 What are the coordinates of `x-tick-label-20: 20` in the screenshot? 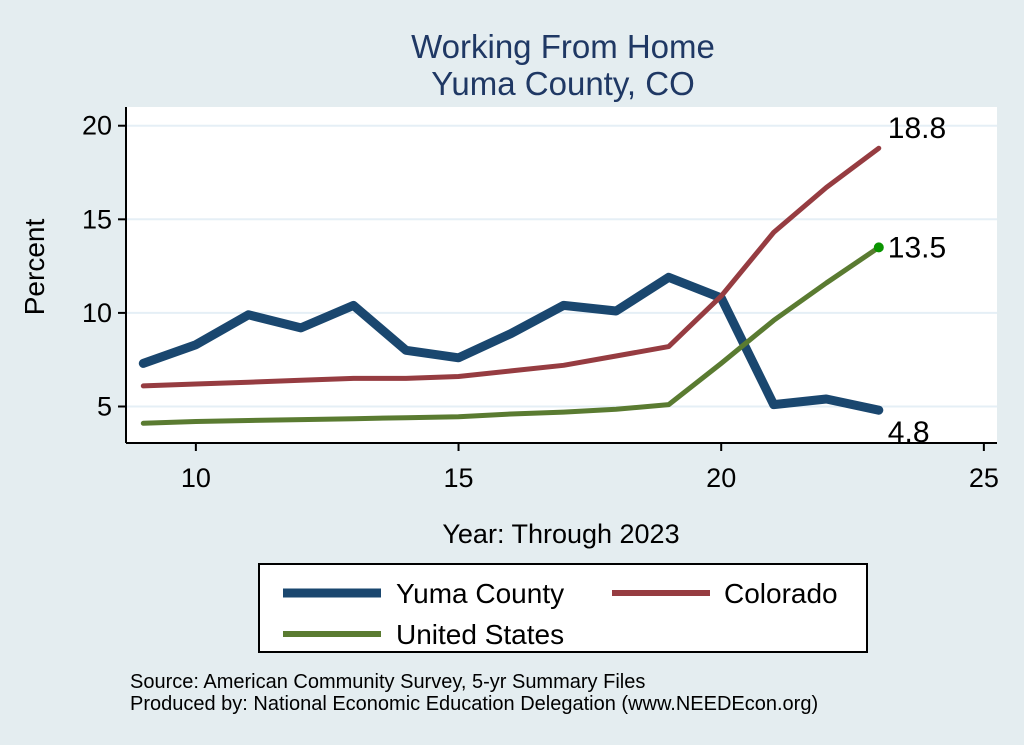 It's located at (721, 478).